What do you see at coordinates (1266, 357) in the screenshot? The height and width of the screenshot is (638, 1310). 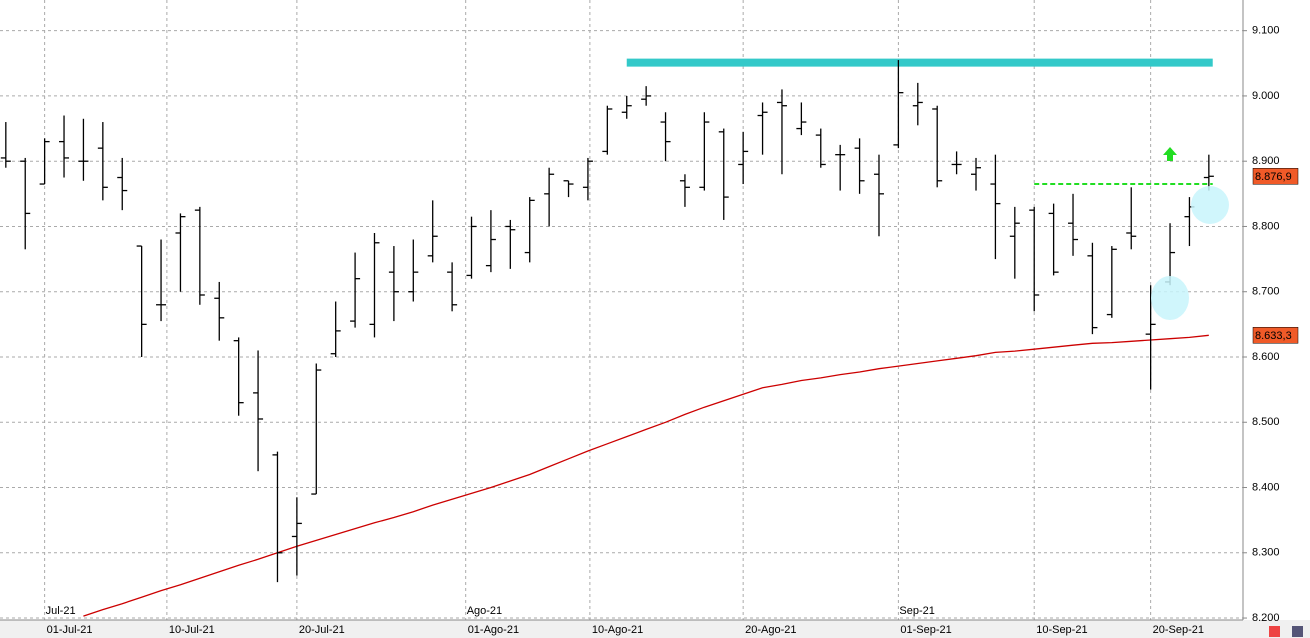 I see `y-tick-label: 8.600` at bounding box center [1266, 357].